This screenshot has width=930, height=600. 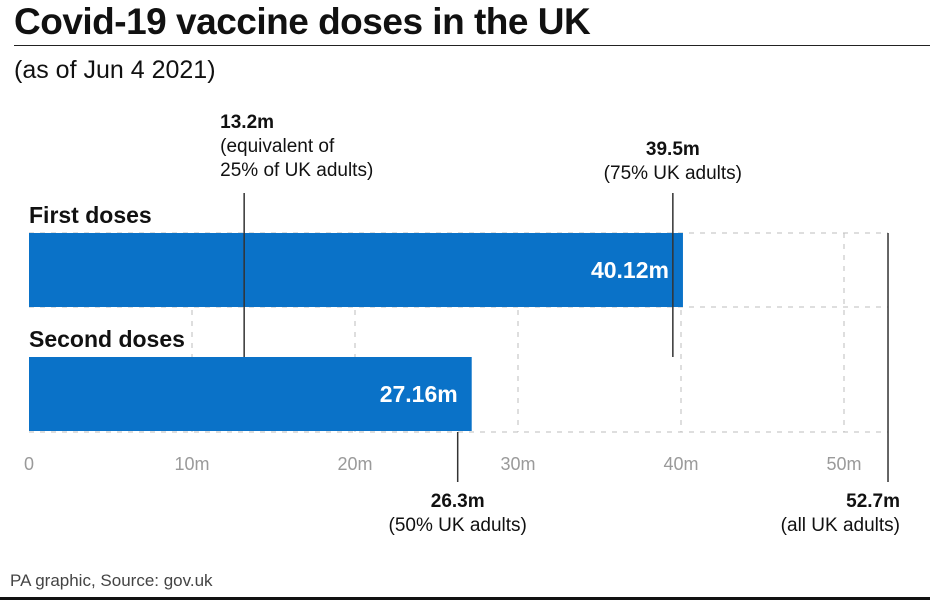 I want to click on bar-value-label-1: 27.16m, so click(x=419, y=394).